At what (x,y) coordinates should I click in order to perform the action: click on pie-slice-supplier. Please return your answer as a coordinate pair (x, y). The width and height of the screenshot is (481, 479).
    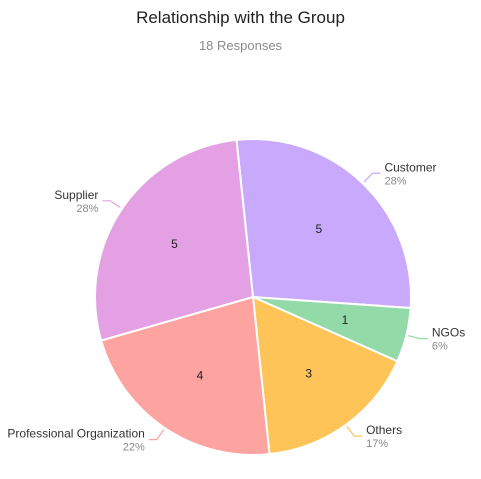
    Looking at the image, I should click on (174, 240).